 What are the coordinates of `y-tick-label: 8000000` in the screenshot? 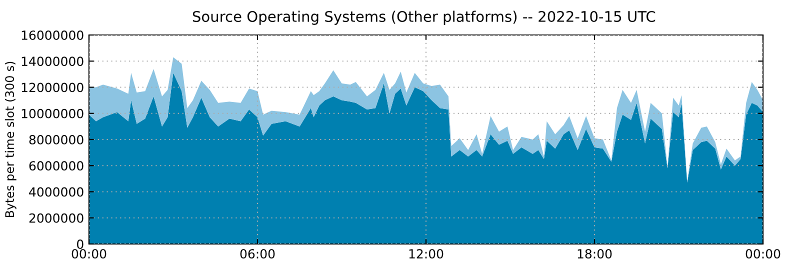 It's located at (56, 139).